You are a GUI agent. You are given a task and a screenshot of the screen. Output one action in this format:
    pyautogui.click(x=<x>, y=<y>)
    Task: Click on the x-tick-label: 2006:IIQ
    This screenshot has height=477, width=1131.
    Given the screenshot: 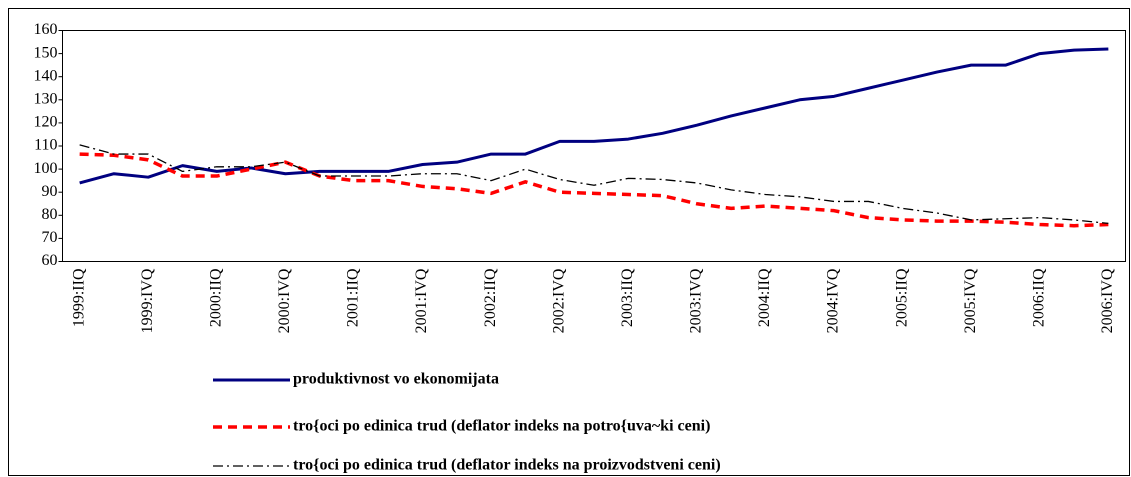 What is the action you would take?
    pyautogui.click(x=1038, y=297)
    